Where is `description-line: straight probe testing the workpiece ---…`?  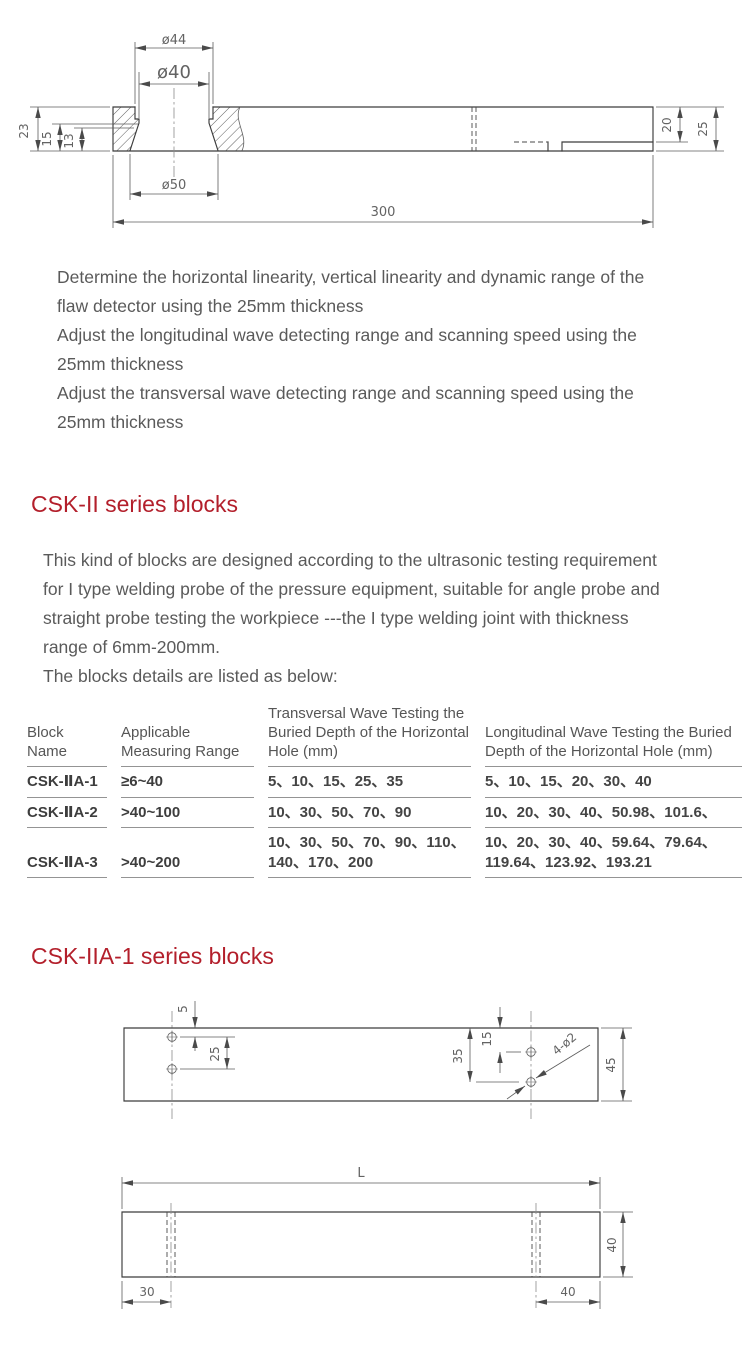
description-line: straight probe testing the workpiece ---… is located at coordinates (336, 618).